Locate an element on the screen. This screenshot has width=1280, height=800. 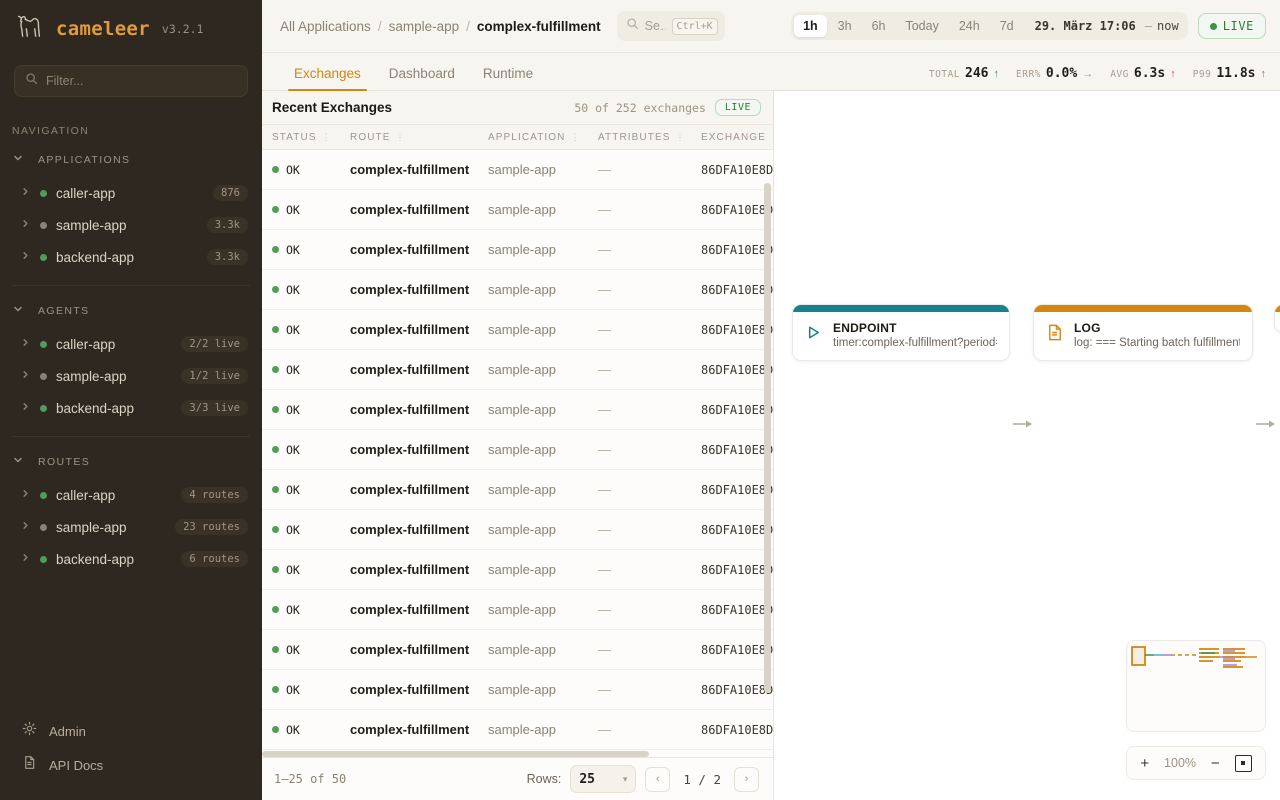
breadcrumb-item-all-applications: All Applications is located at coordinates (325, 26).